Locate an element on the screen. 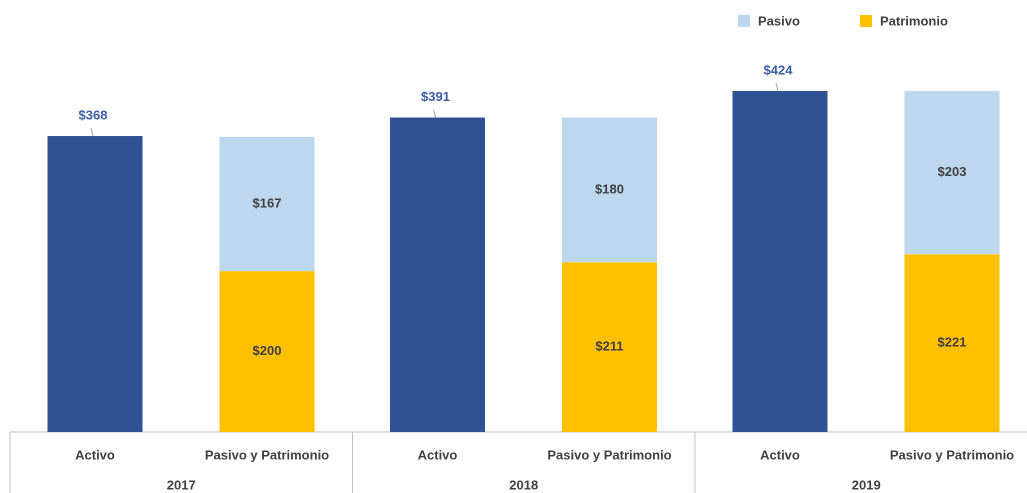  data-label: $221 is located at coordinates (952, 342).